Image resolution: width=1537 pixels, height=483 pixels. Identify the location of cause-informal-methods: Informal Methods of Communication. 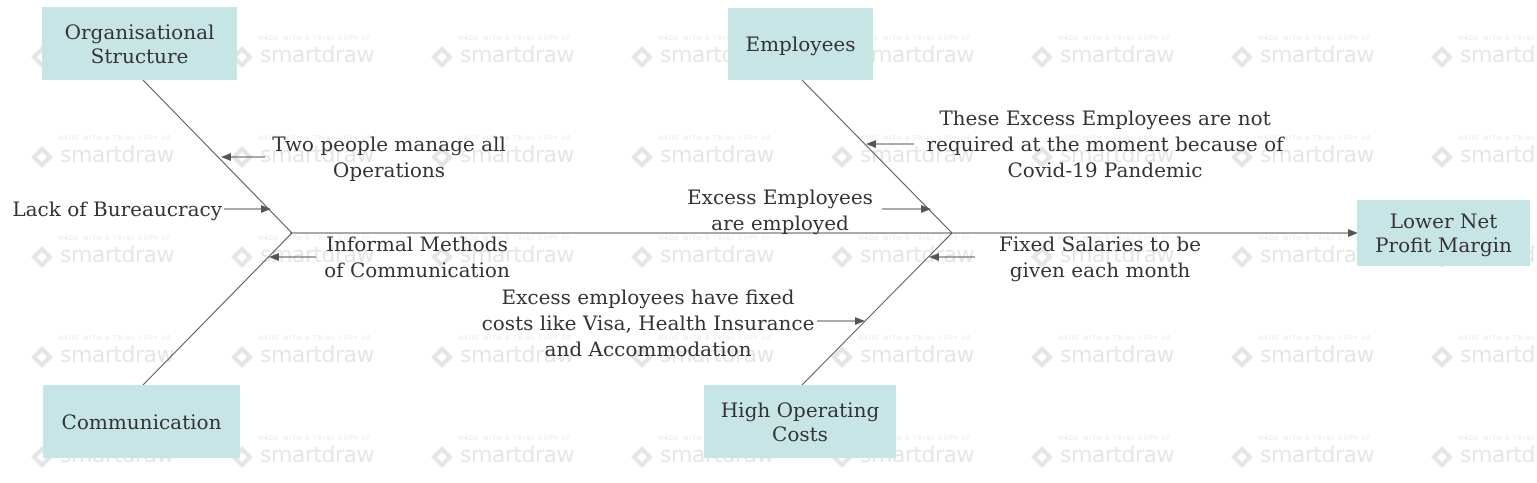
(417, 257).